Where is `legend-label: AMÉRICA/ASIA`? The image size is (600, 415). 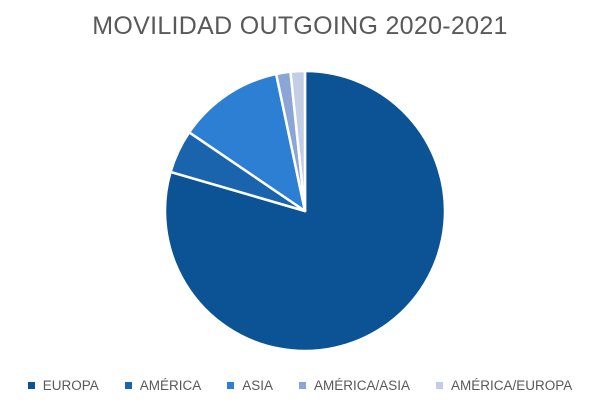
legend-label: AMÉRICA/ASIA is located at coordinates (362, 385).